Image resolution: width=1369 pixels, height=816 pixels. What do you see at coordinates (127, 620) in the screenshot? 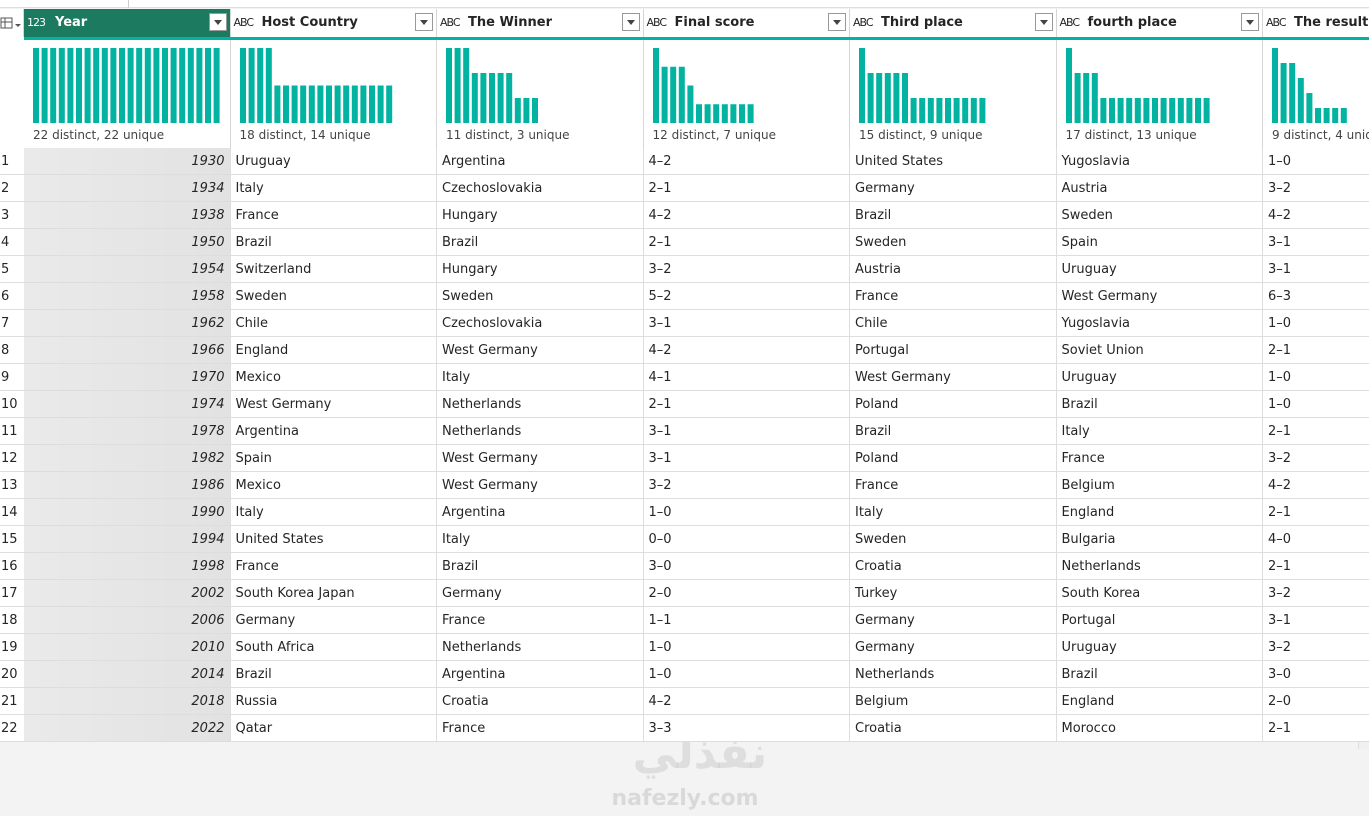
I see `table-cell: 2006` at bounding box center [127, 620].